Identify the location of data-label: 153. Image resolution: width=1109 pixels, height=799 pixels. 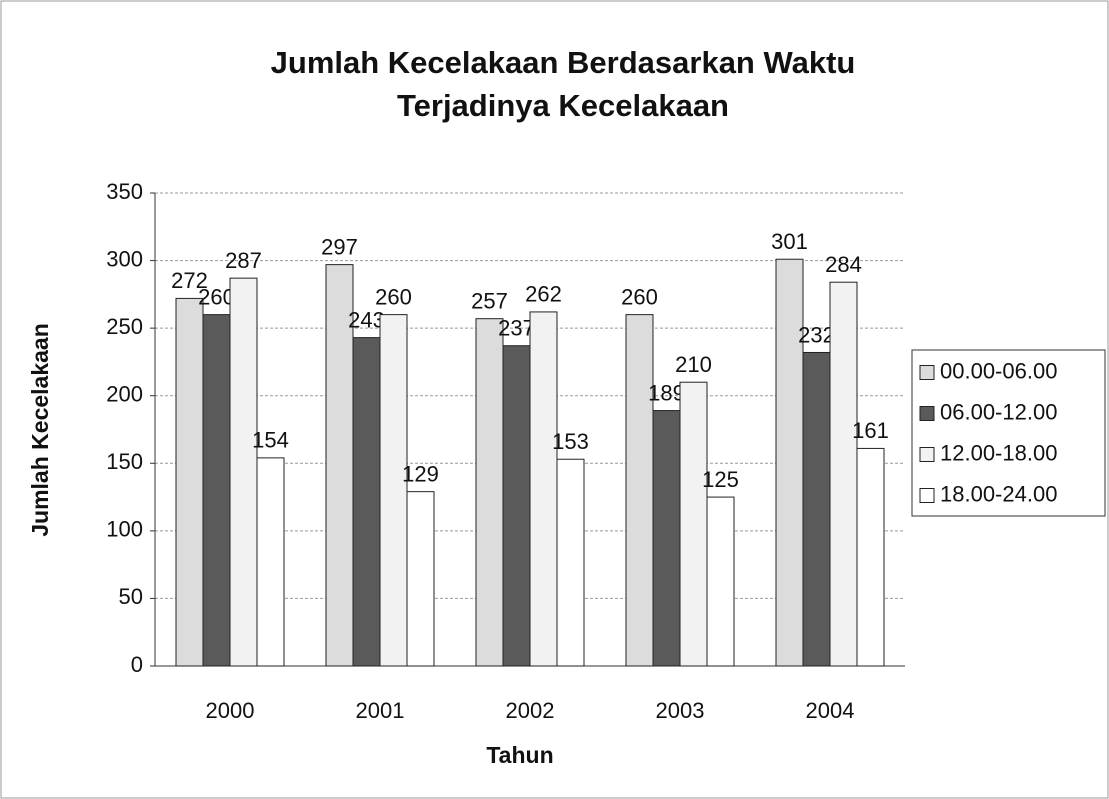
(570, 441).